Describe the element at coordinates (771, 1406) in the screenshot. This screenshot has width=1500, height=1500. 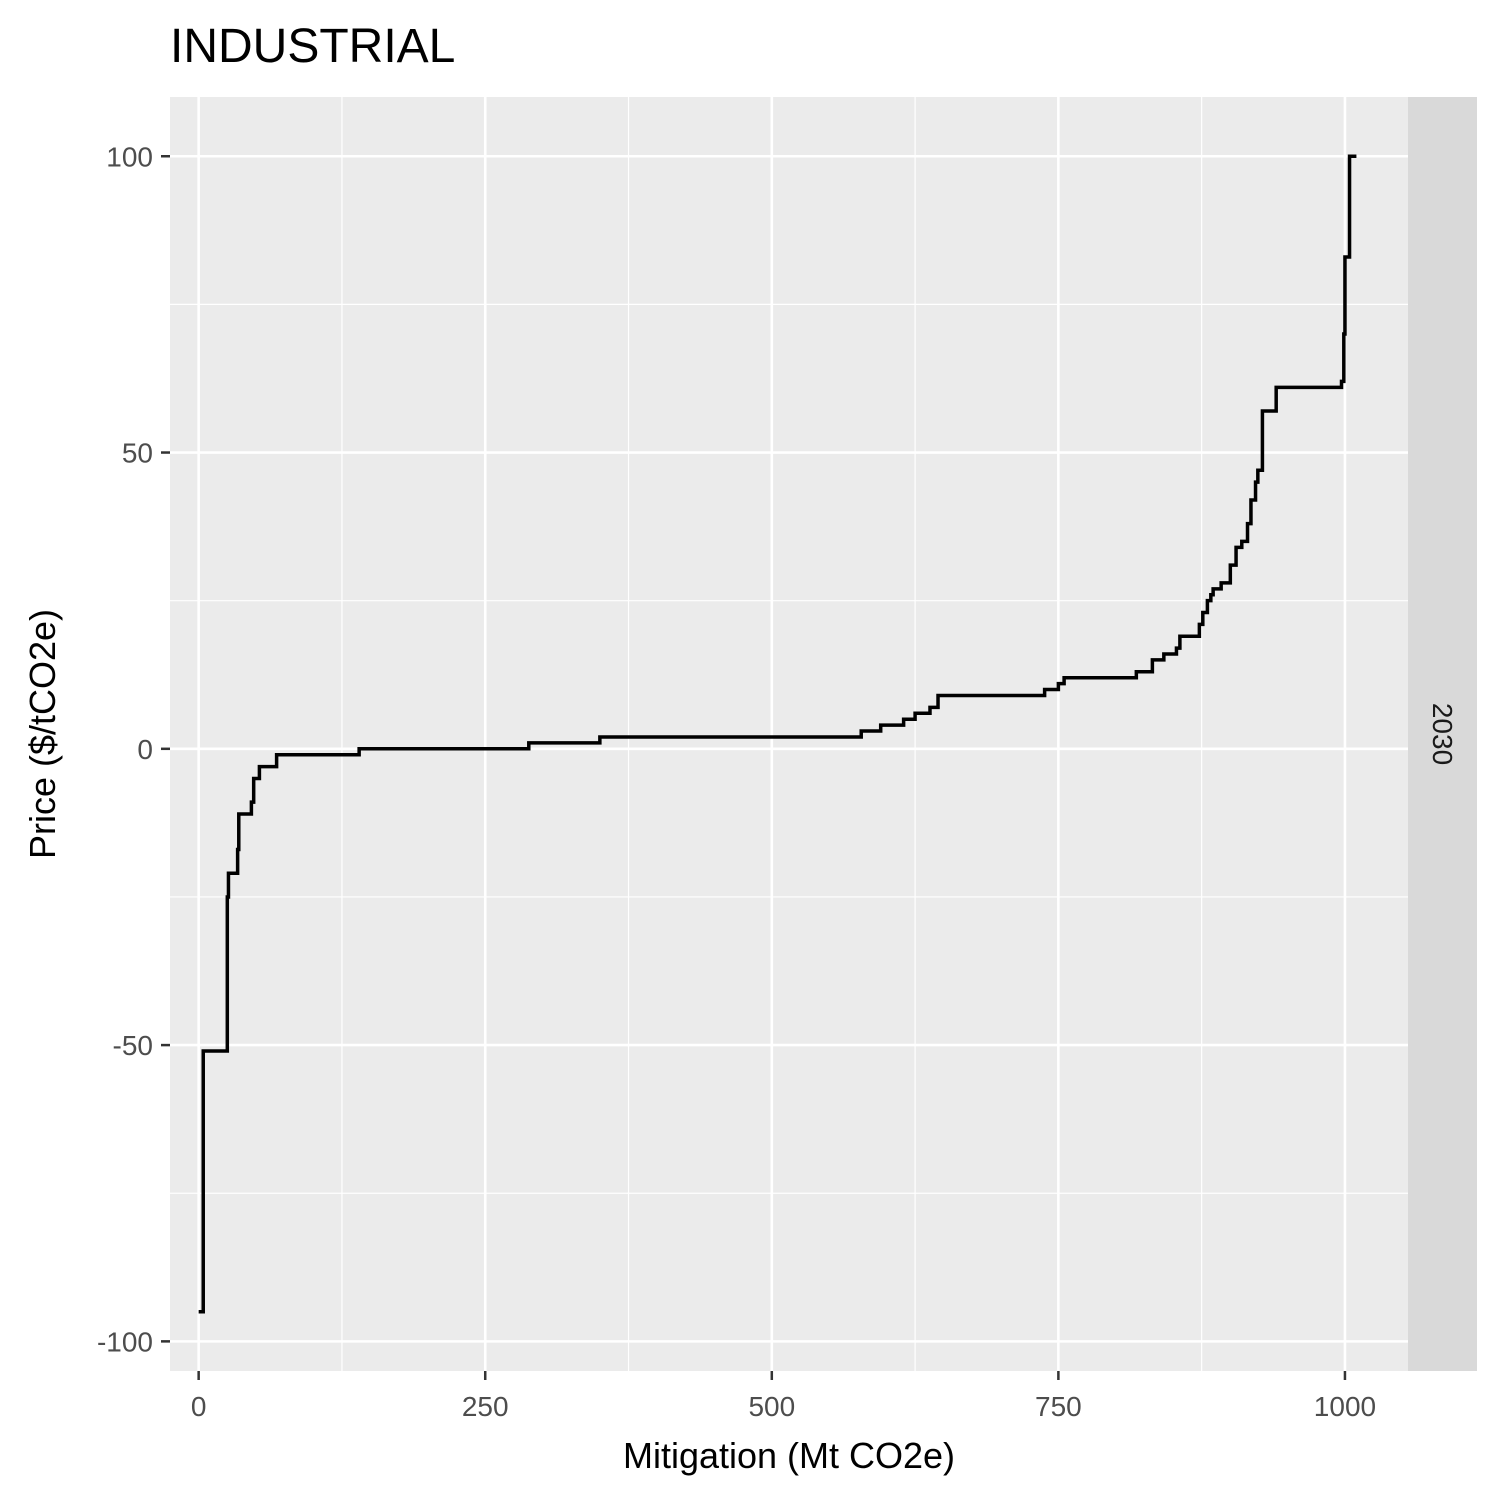
I see `x-tick-label: 500` at that location.